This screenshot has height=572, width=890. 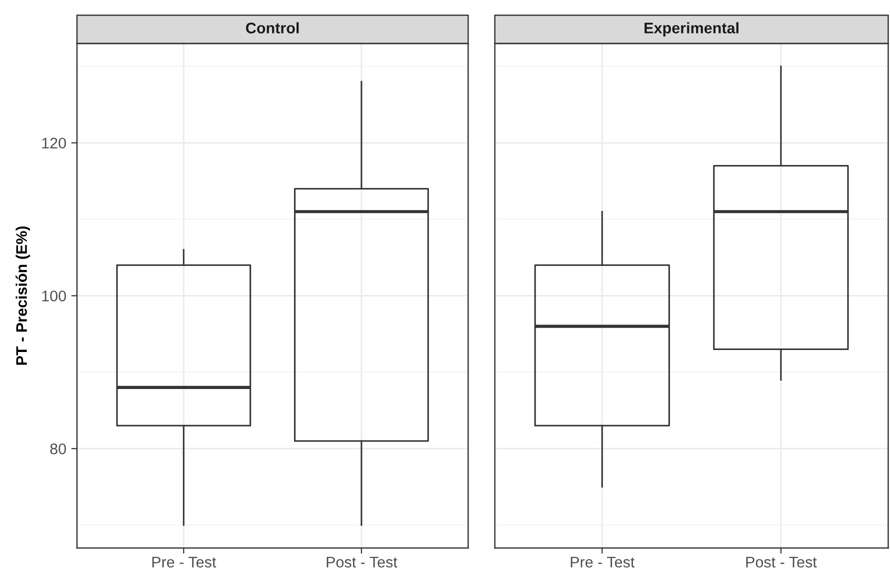 What do you see at coordinates (58, 448) in the screenshot?
I see `y-tick-label: 80` at bounding box center [58, 448].